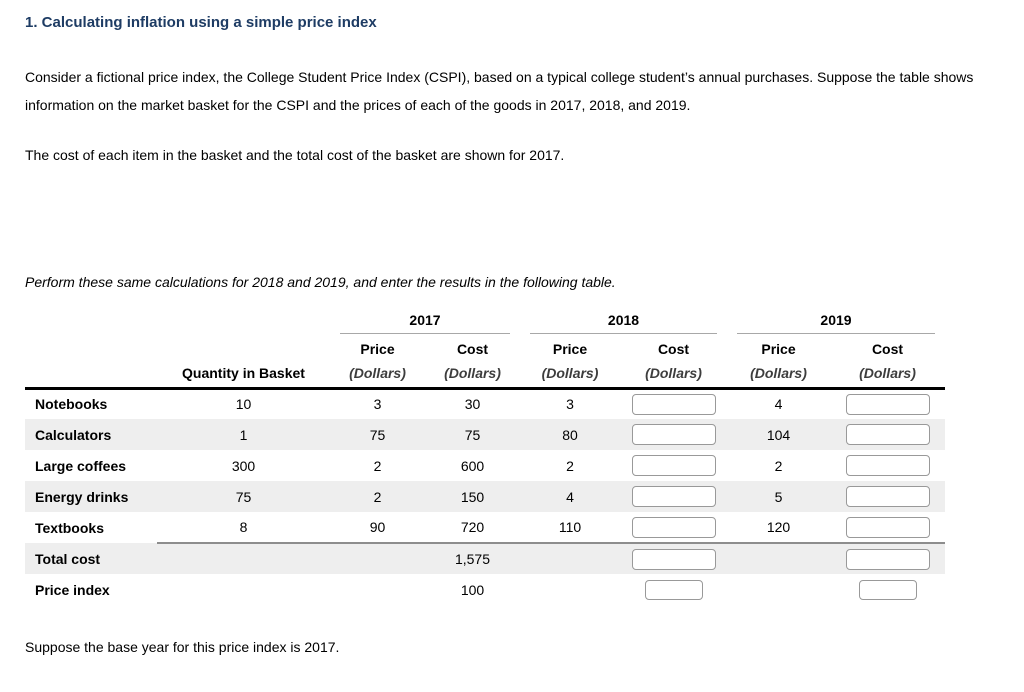 The height and width of the screenshot is (692, 1024). Describe the element at coordinates (425, 322) in the screenshot. I see `year-header-2017: 2017` at that location.